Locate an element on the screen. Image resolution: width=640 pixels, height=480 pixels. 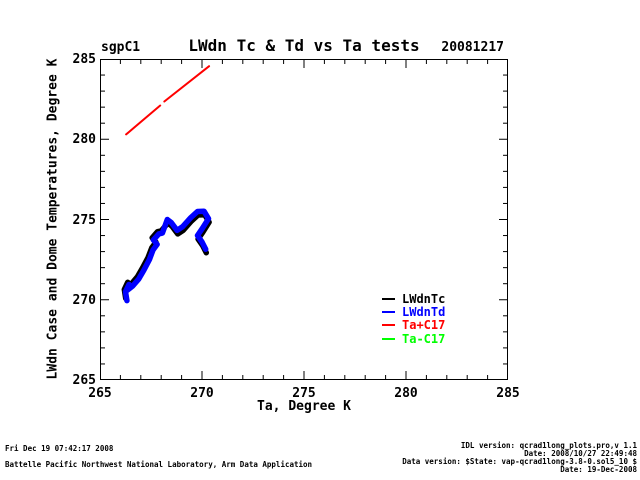
legend-item-ta-minus-c17: Ta-C17 is located at coordinates (414, 338).